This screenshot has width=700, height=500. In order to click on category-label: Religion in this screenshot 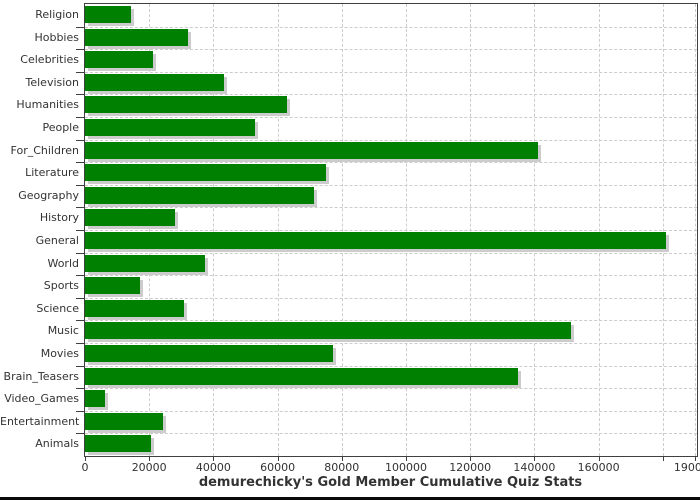, I will do `click(57, 14)`.